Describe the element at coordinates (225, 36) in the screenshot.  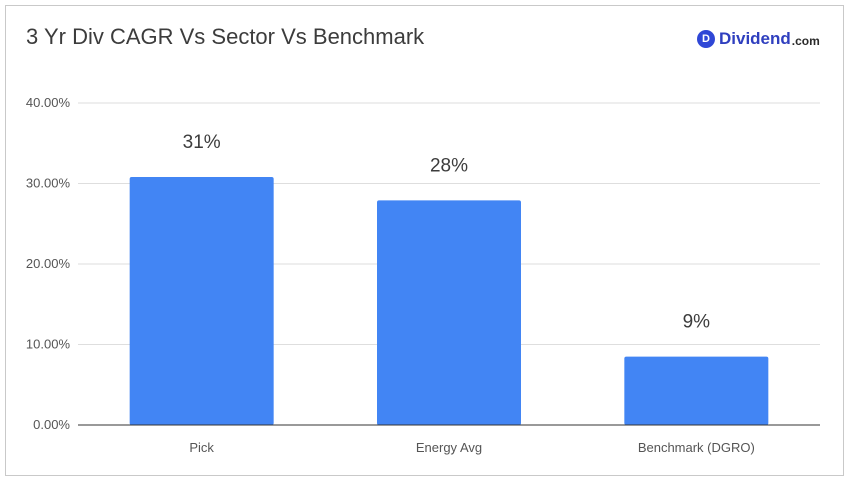
I see `chart-title: 3 Yr Div CAGR Vs Sector Vs Benchmark` at that location.